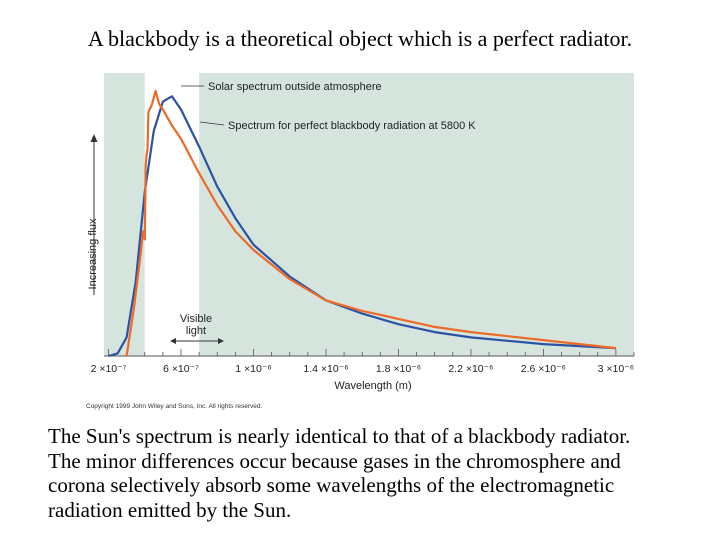 Image resolution: width=720 pixels, height=540 pixels. What do you see at coordinates (470, 369) in the screenshot?
I see `x-tick-label: 2.2 ×10⁻⁶` at bounding box center [470, 369].